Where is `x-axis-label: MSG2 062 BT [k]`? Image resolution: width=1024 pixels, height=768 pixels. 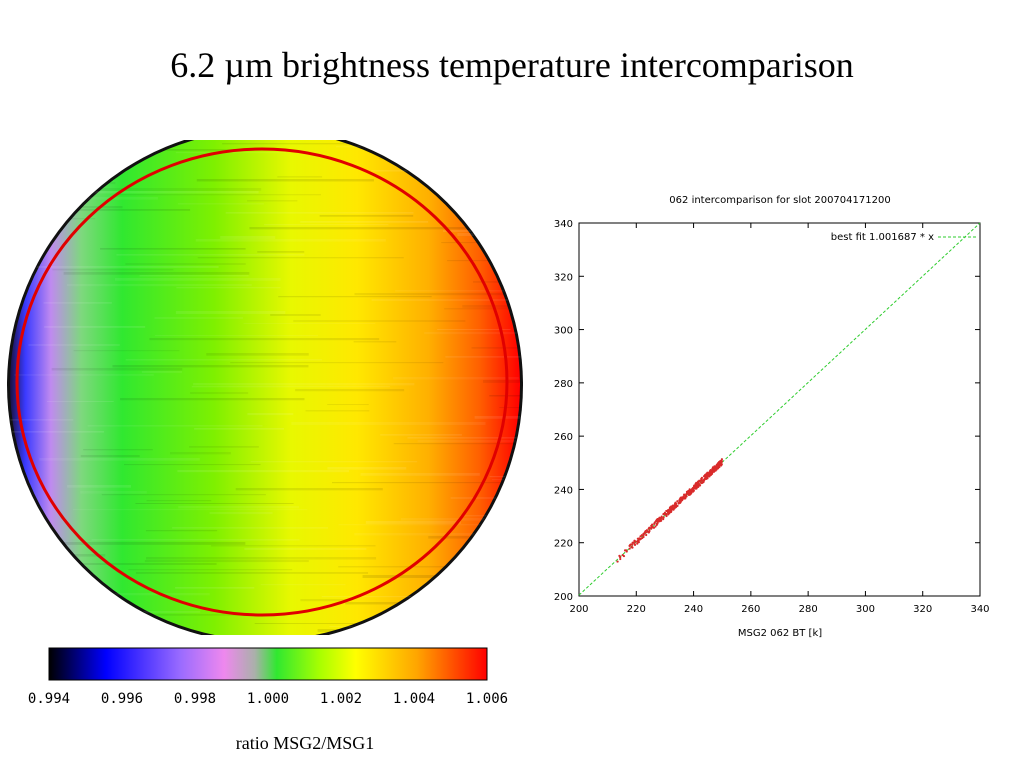 x-axis-label: MSG2 062 BT [k] is located at coordinates (780, 633).